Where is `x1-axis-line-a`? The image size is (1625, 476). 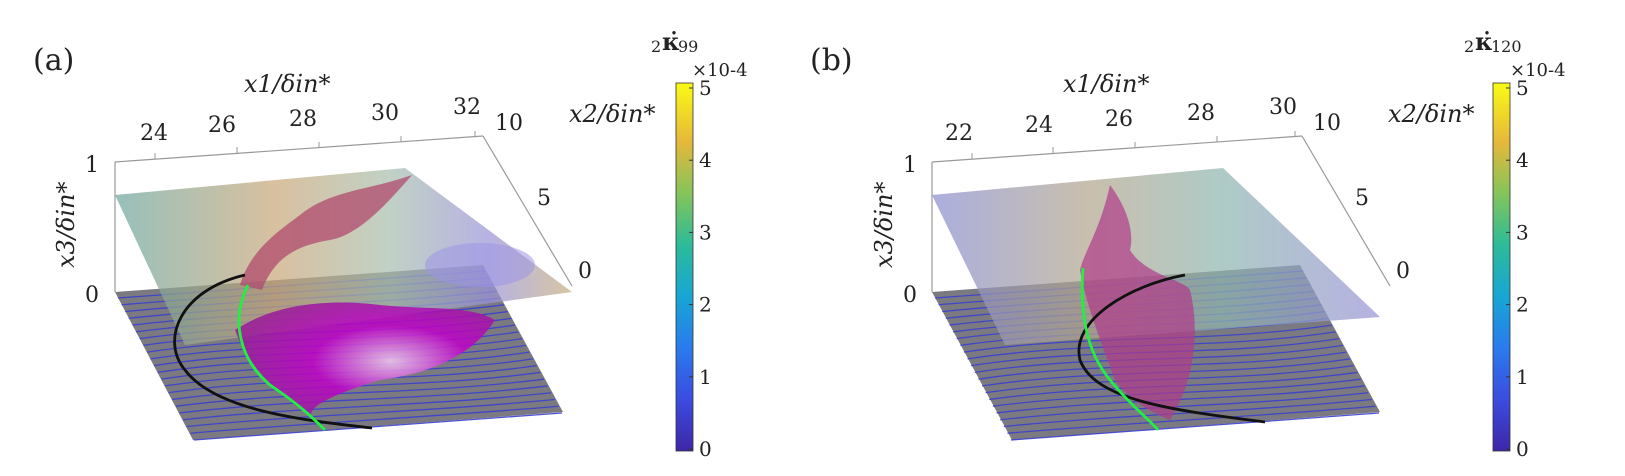
x1-axis-line-a is located at coordinates (299, 149).